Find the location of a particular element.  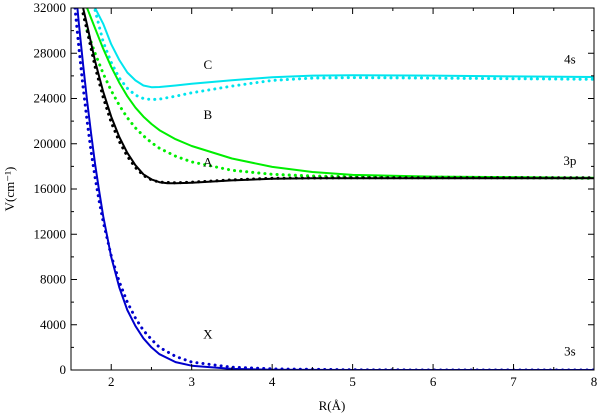

x-tick-label: 6 is located at coordinates (433, 381).